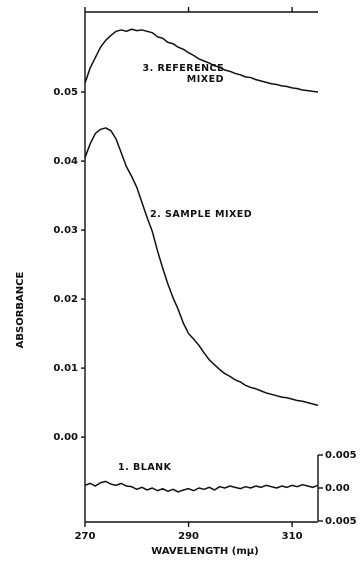 This screenshot has width=360, height=564. What do you see at coordinates (65, 299) in the screenshot?
I see `y-tick-label: 0.02` at bounding box center [65, 299].